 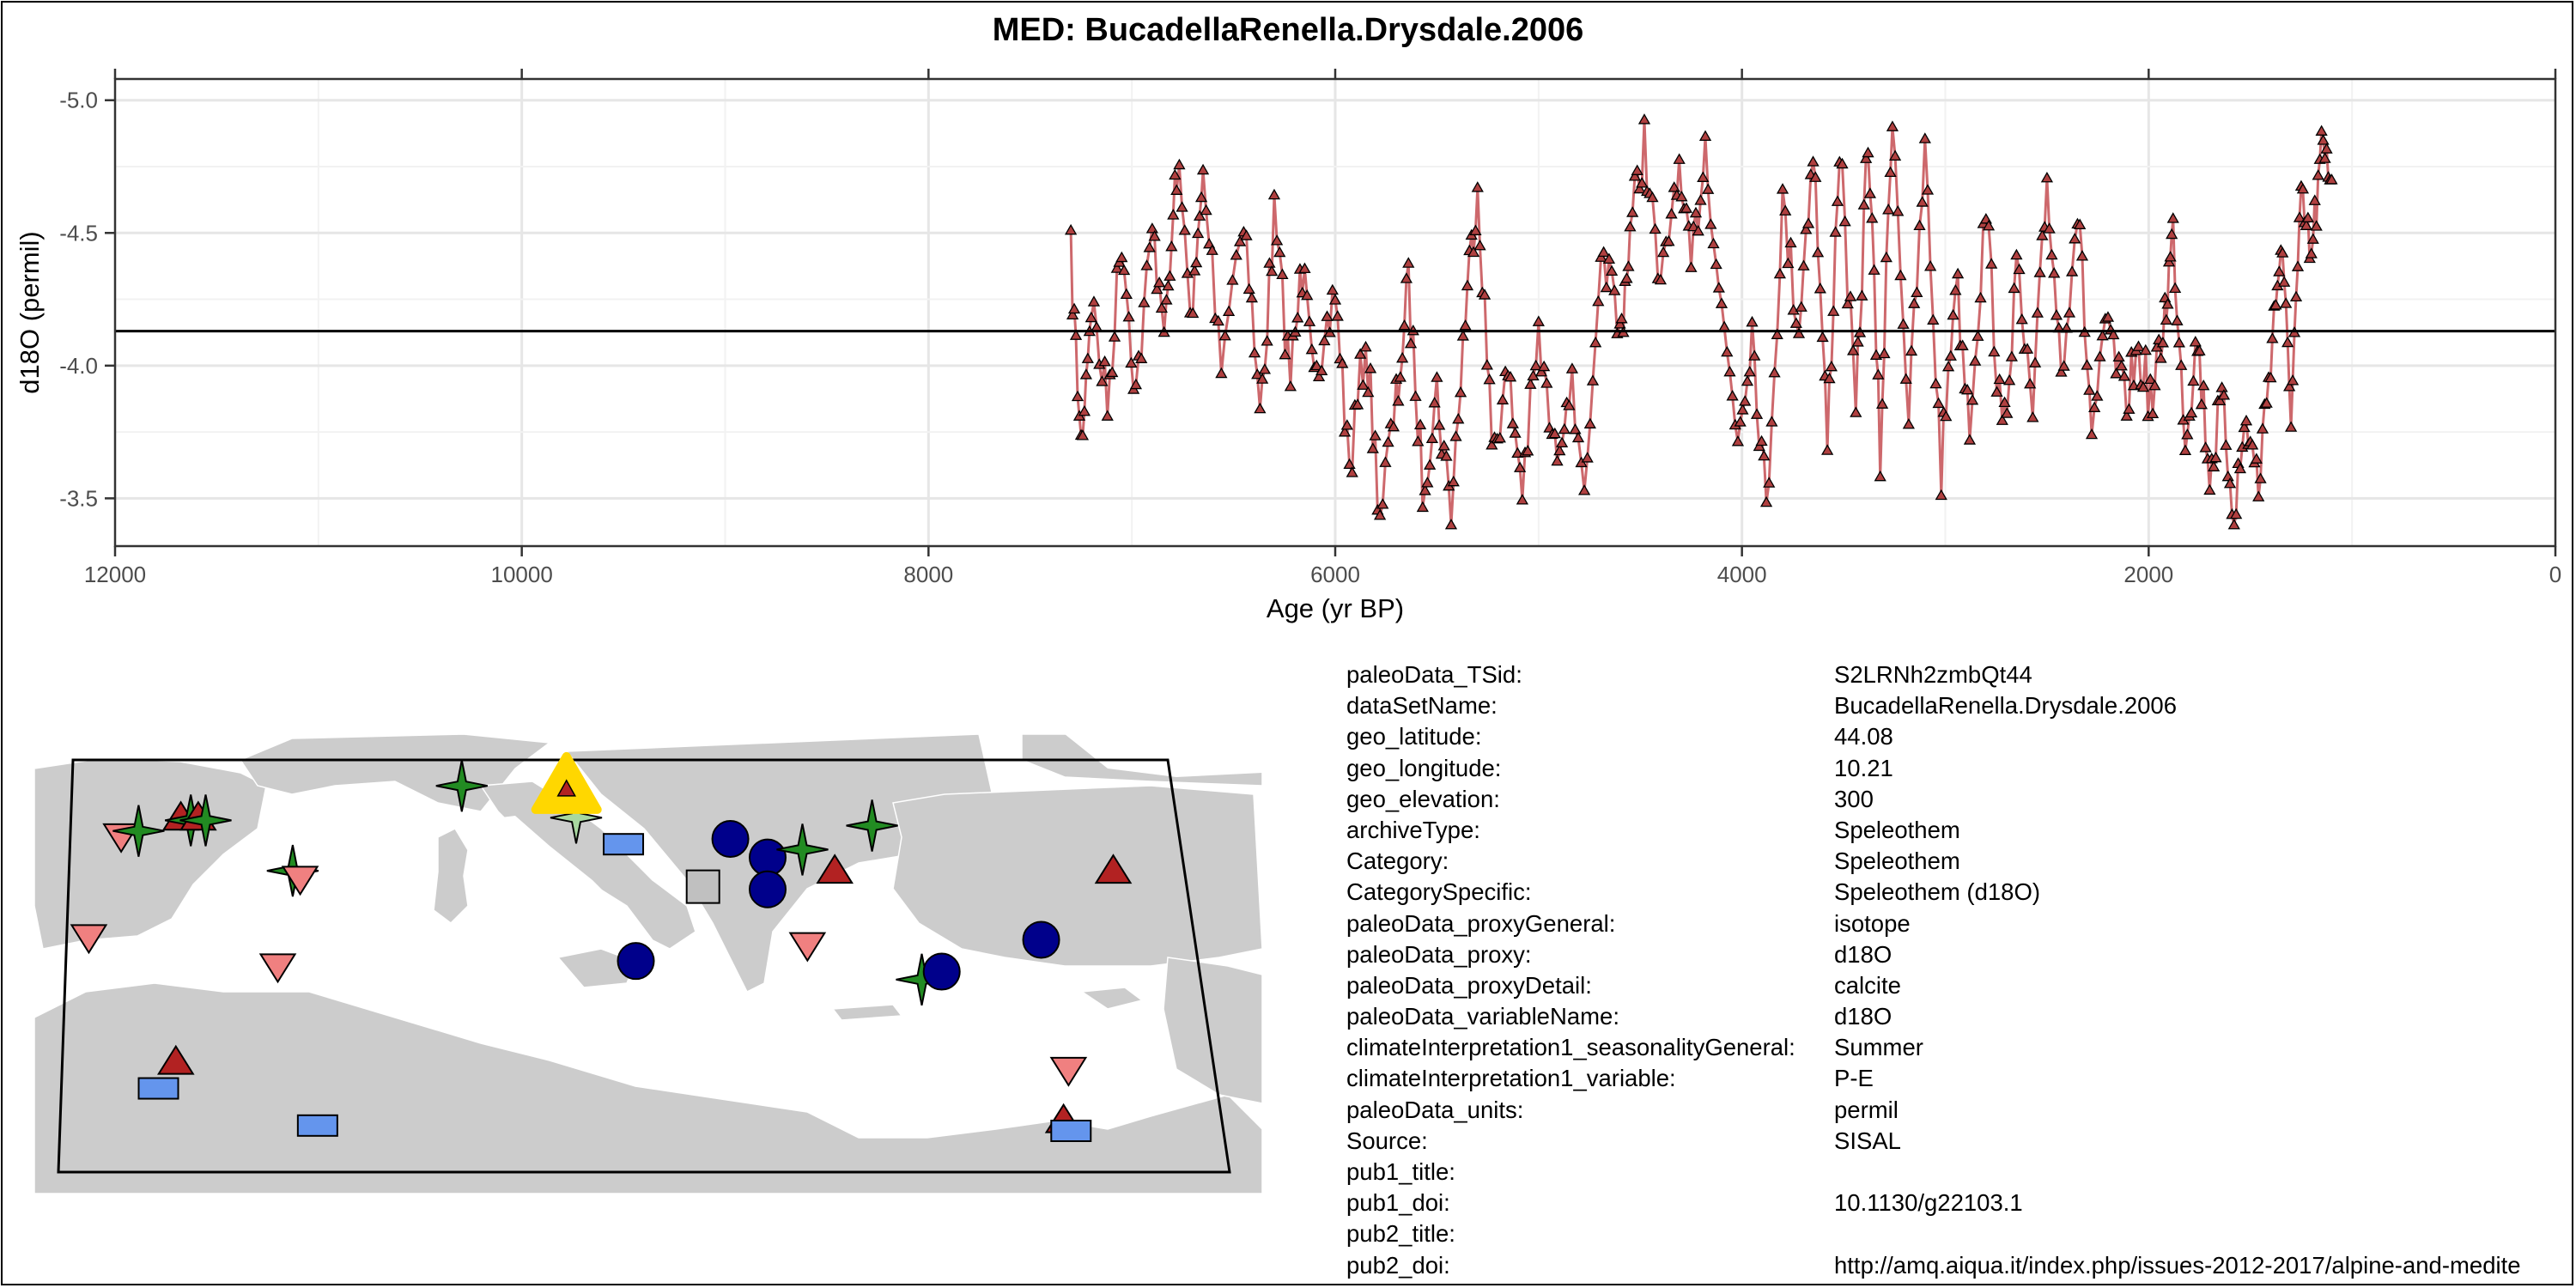 What do you see at coordinates (1398, 1203) in the screenshot?
I see `metadata-key: pub1_doi:` at bounding box center [1398, 1203].